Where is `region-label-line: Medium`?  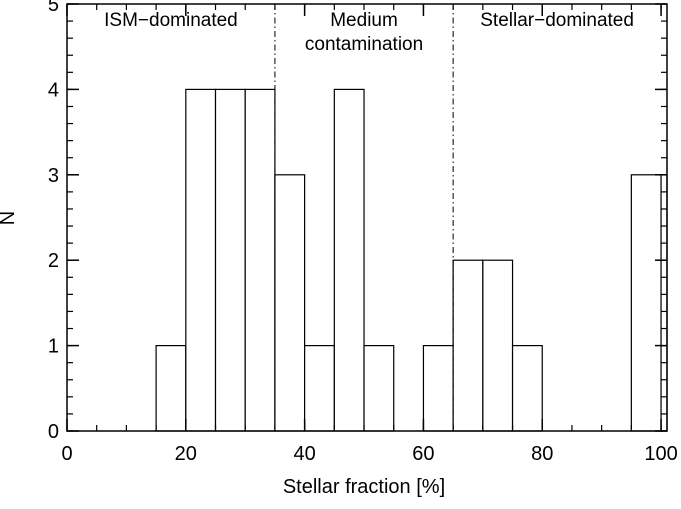 region-label-line: Medium is located at coordinates (364, 20).